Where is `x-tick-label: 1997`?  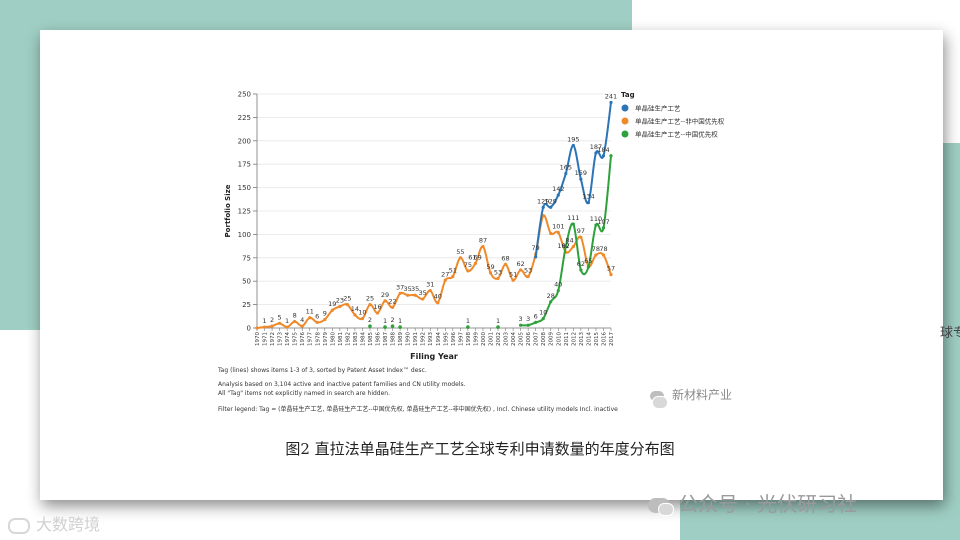
x-tick-label: 1997 is located at coordinates (461, 339).